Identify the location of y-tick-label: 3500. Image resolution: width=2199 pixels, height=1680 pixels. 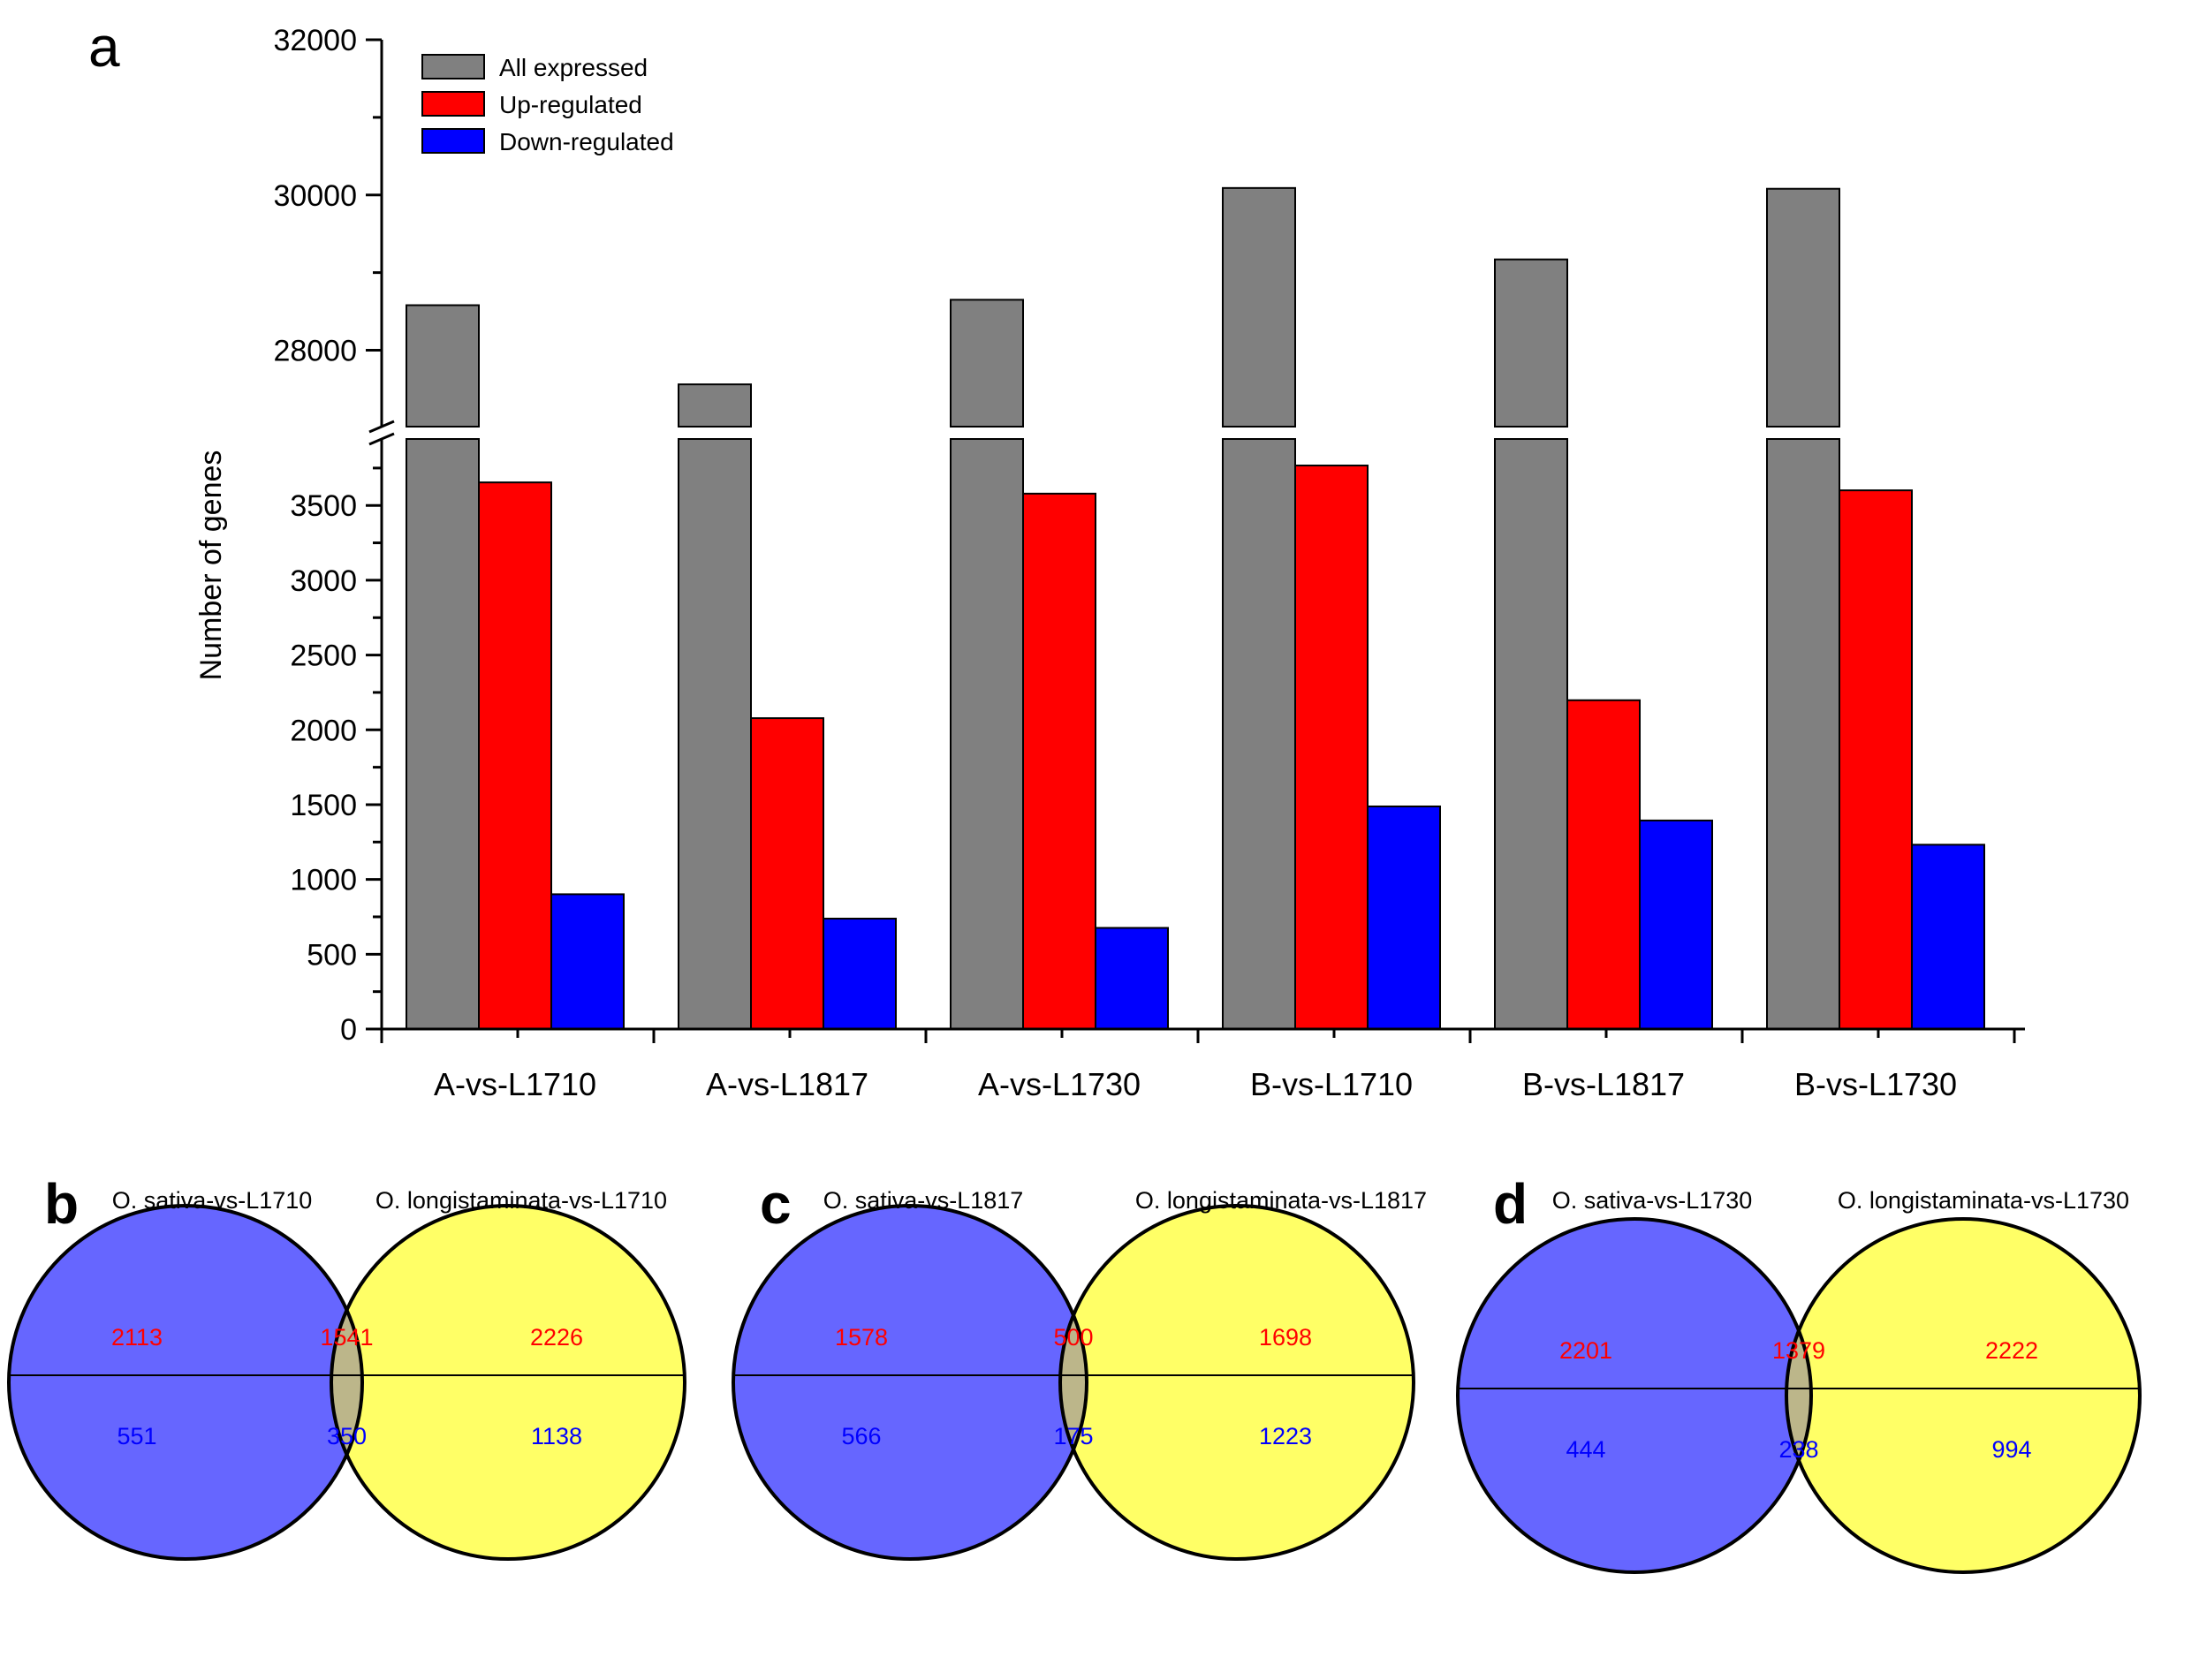
(323, 506).